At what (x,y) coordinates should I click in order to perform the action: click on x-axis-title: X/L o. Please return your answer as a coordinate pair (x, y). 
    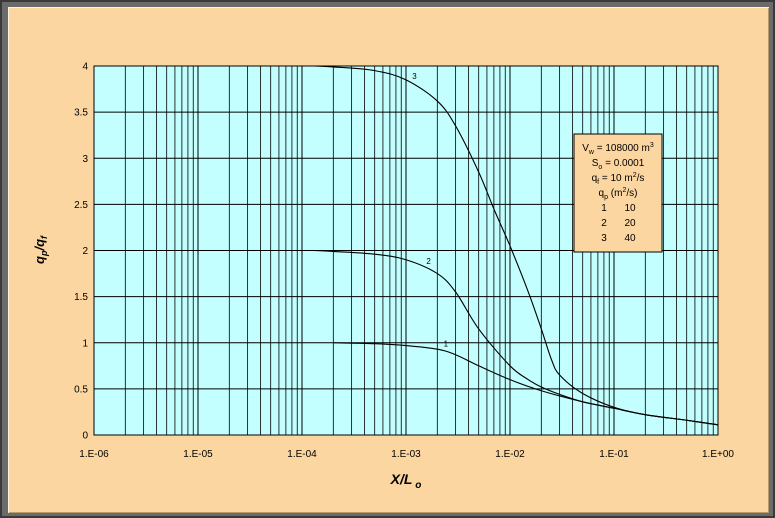
    Looking at the image, I should click on (406, 481).